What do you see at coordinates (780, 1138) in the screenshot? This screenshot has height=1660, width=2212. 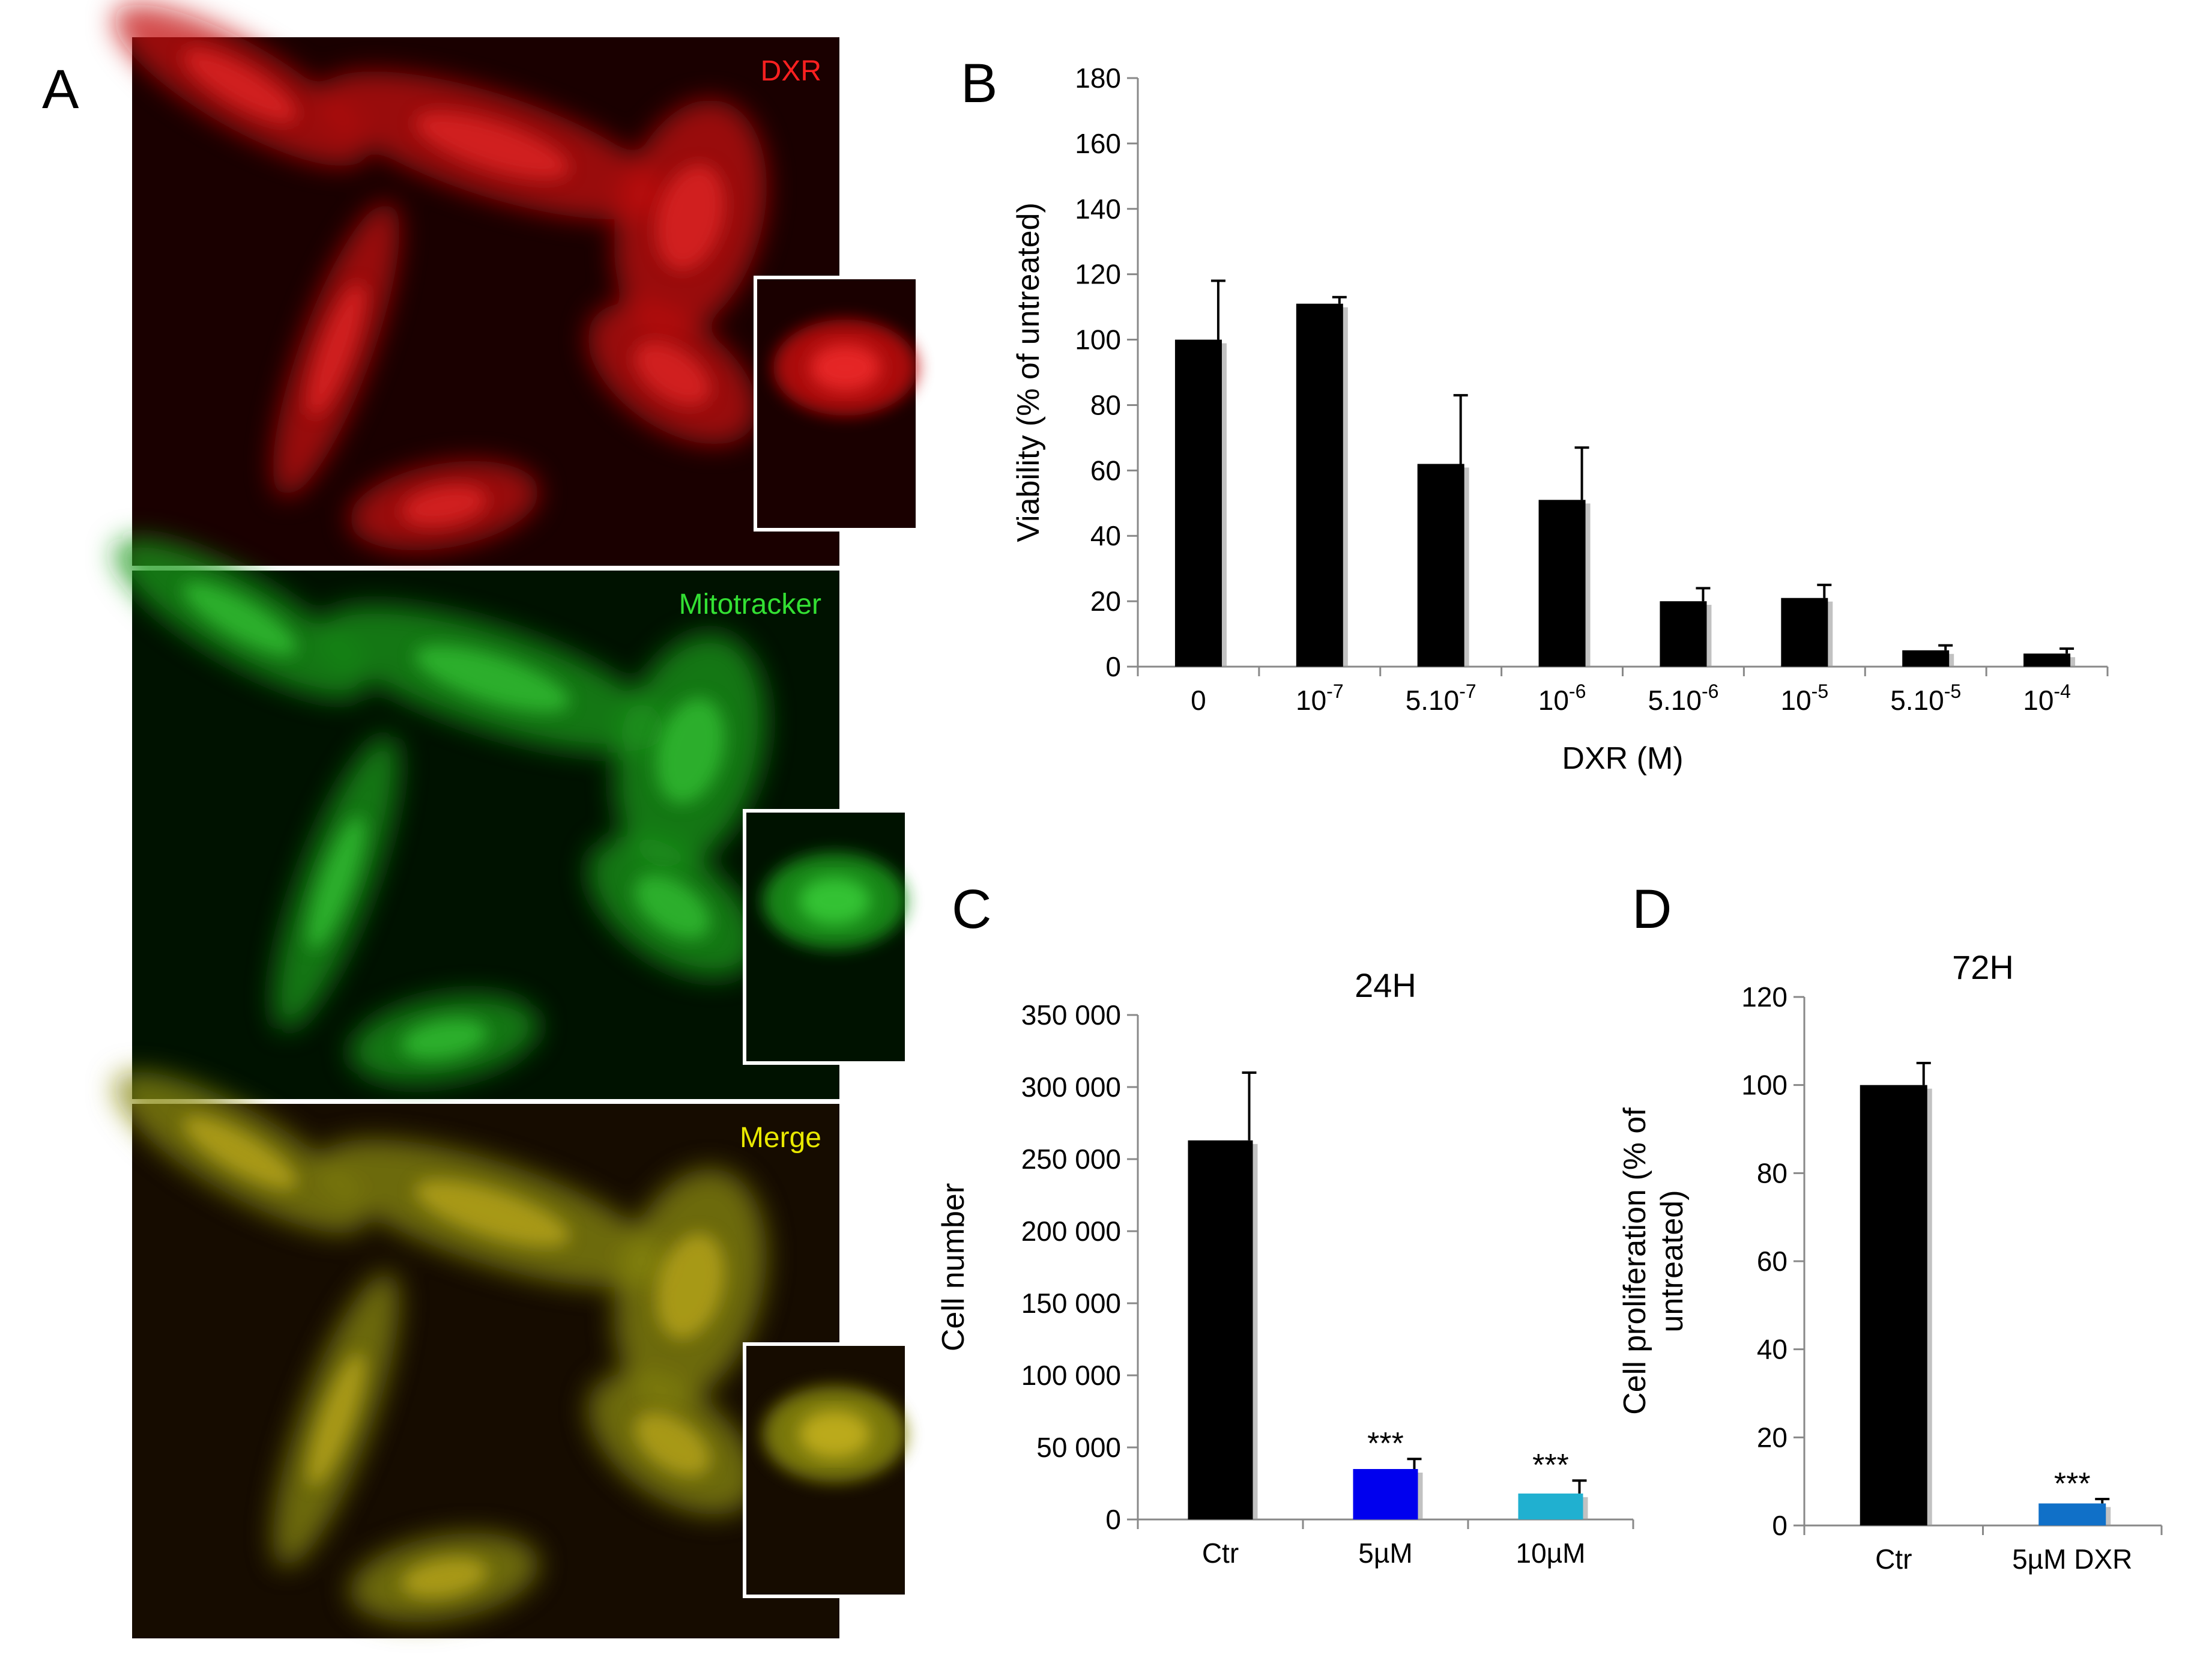 I see `channel-label: Merge` at bounding box center [780, 1138].